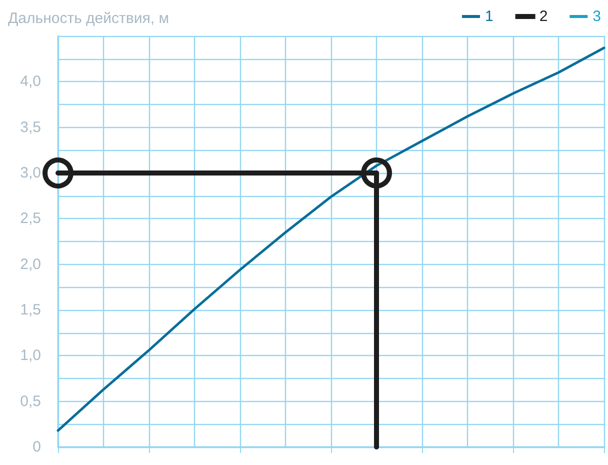 Image resolution: width=608 pixels, height=465 pixels. I want to click on y-tick-label: 3,5, so click(30, 127).